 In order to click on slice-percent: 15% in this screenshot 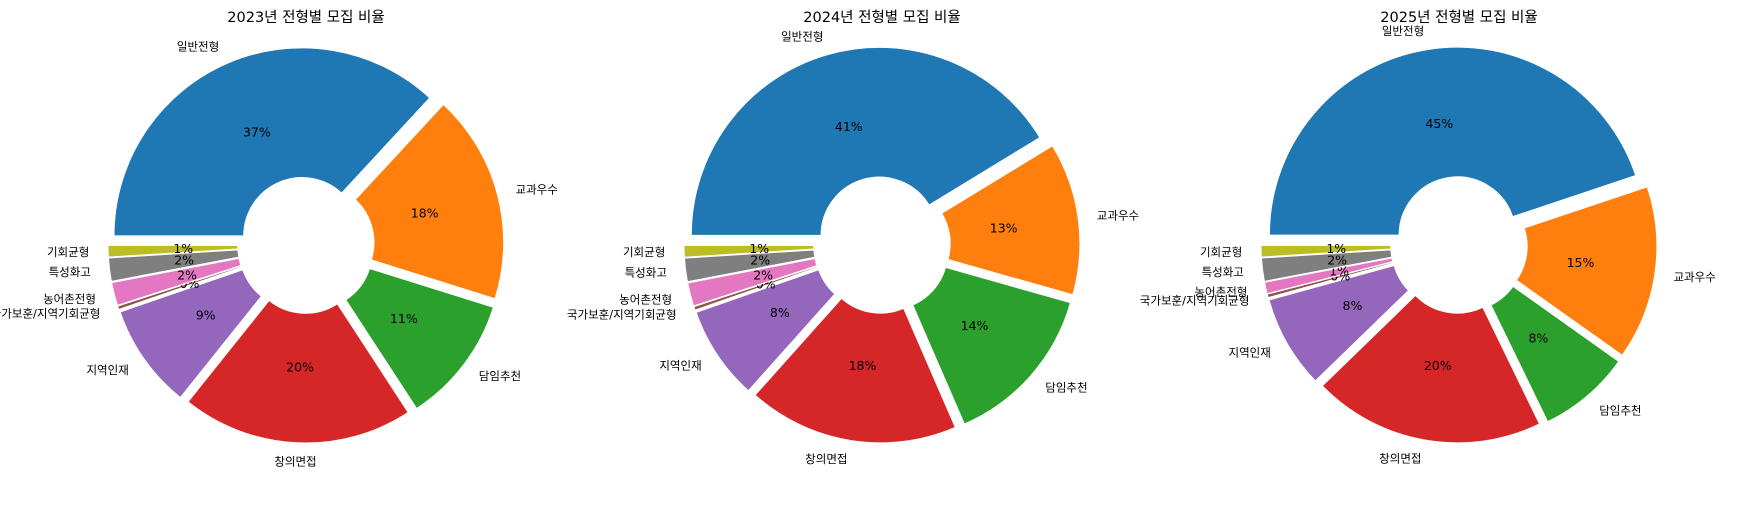, I will do `click(1581, 262)`.